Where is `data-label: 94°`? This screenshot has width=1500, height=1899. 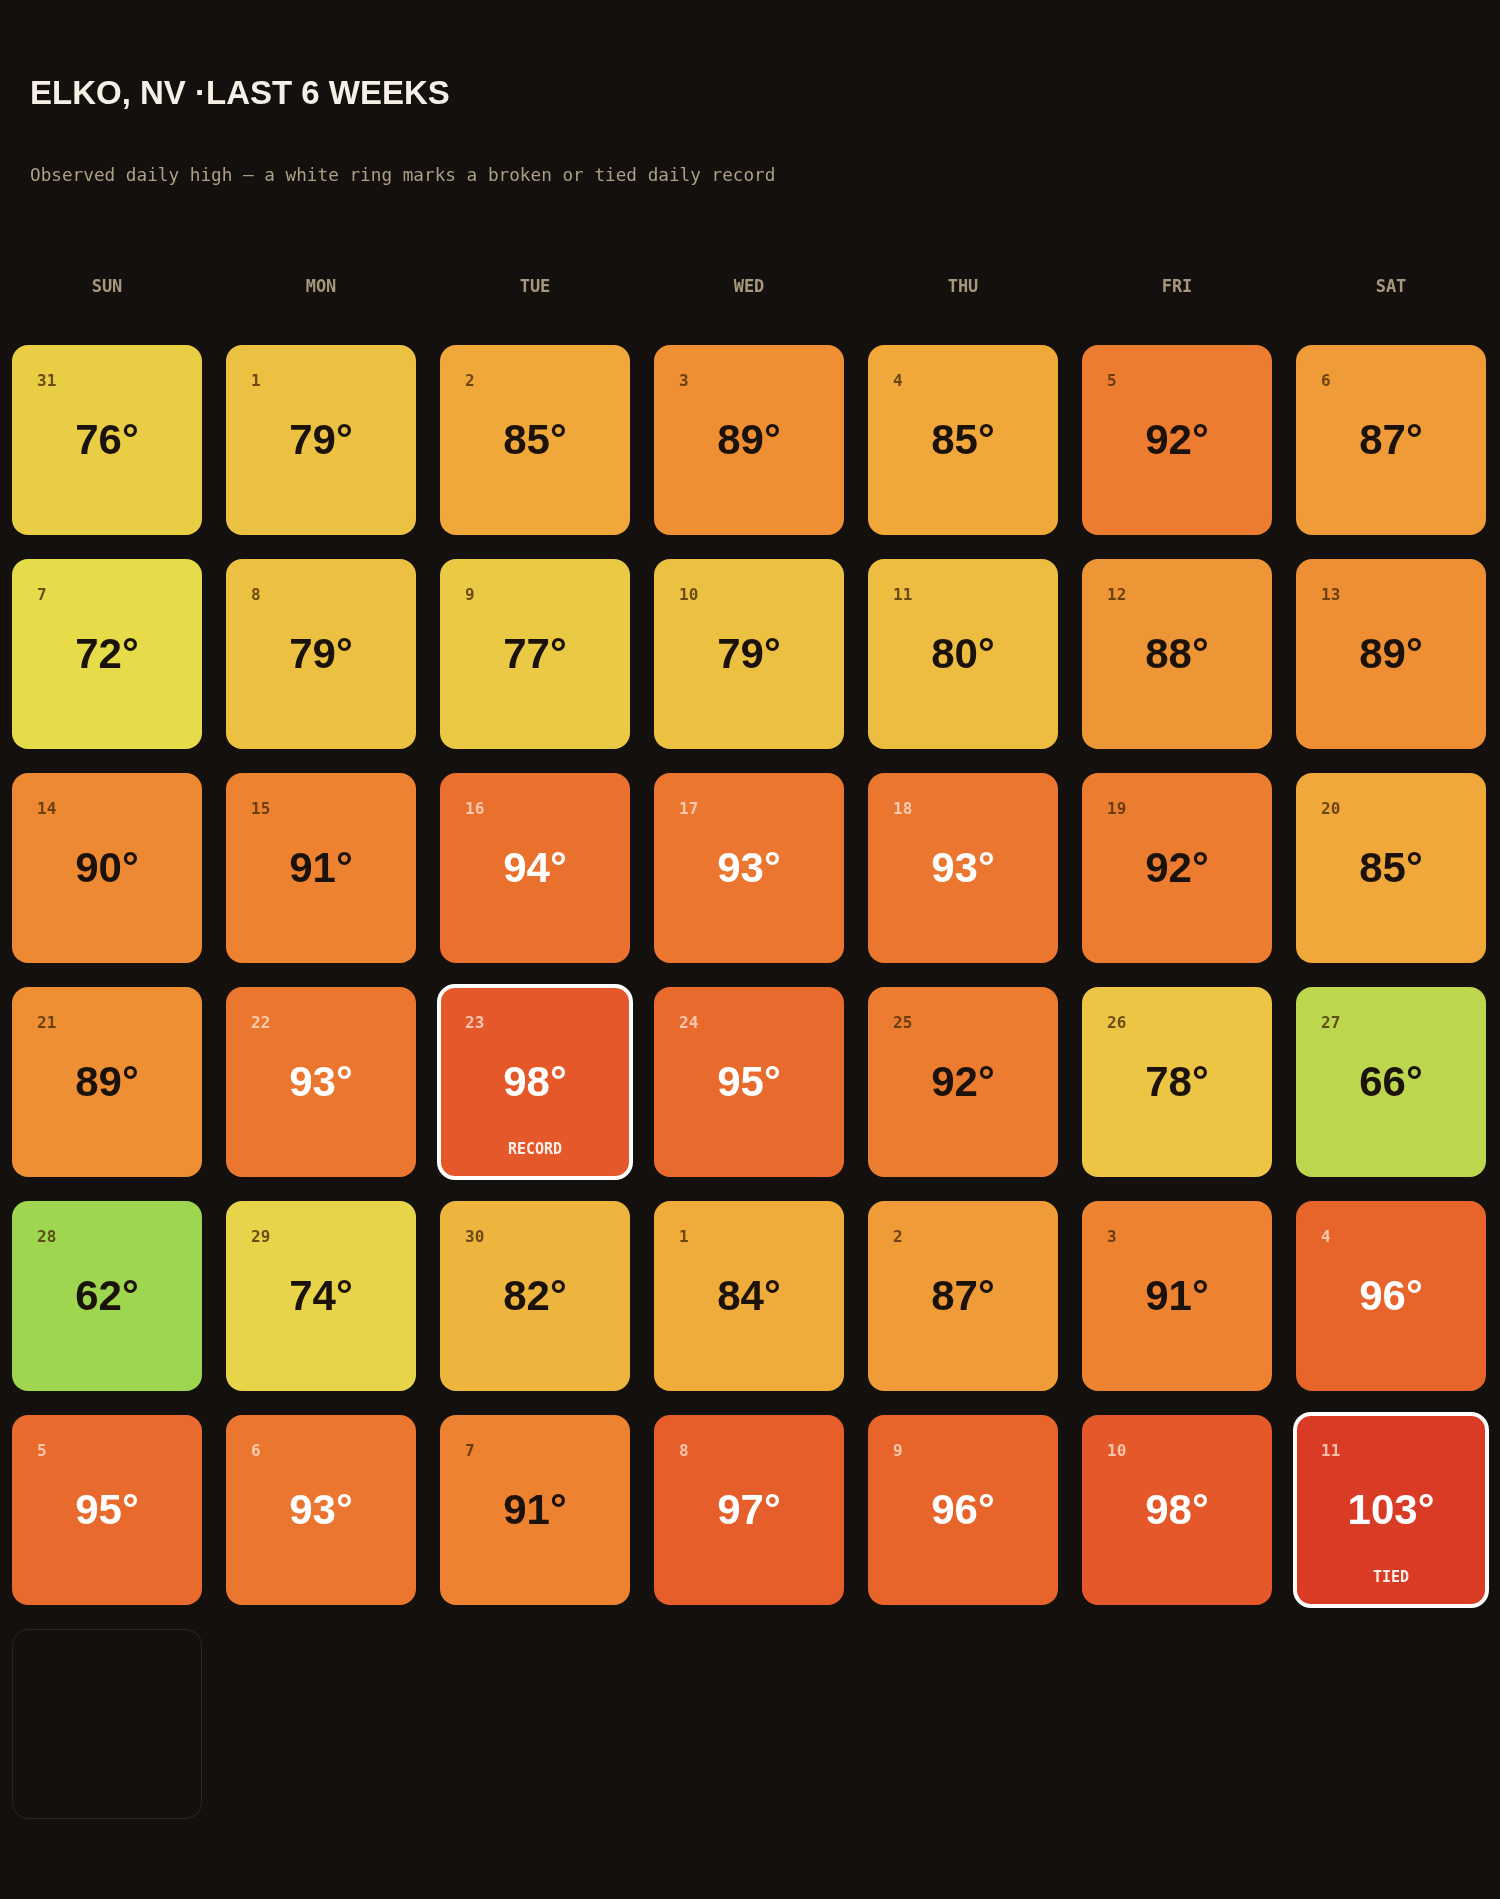 data-label: 94° is located at coordinates (535, 867).